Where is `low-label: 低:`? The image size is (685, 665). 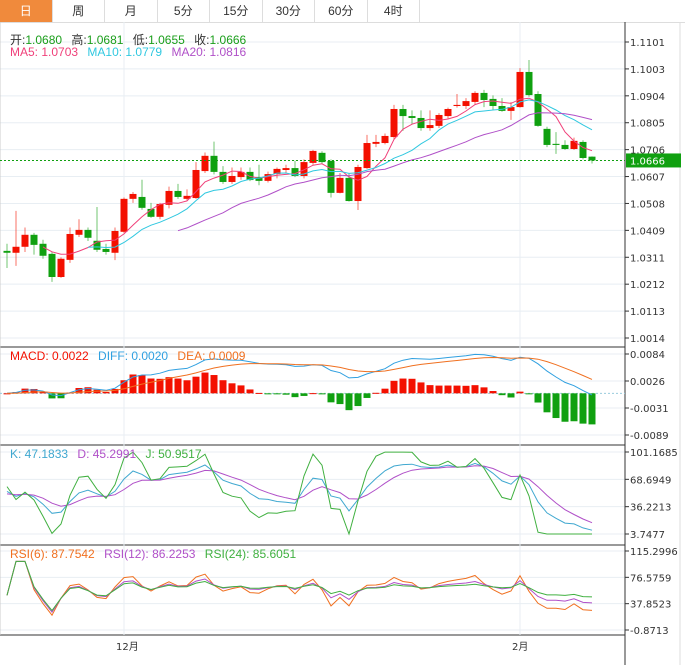 low-label: 低: is located at coordinates (140, 40).